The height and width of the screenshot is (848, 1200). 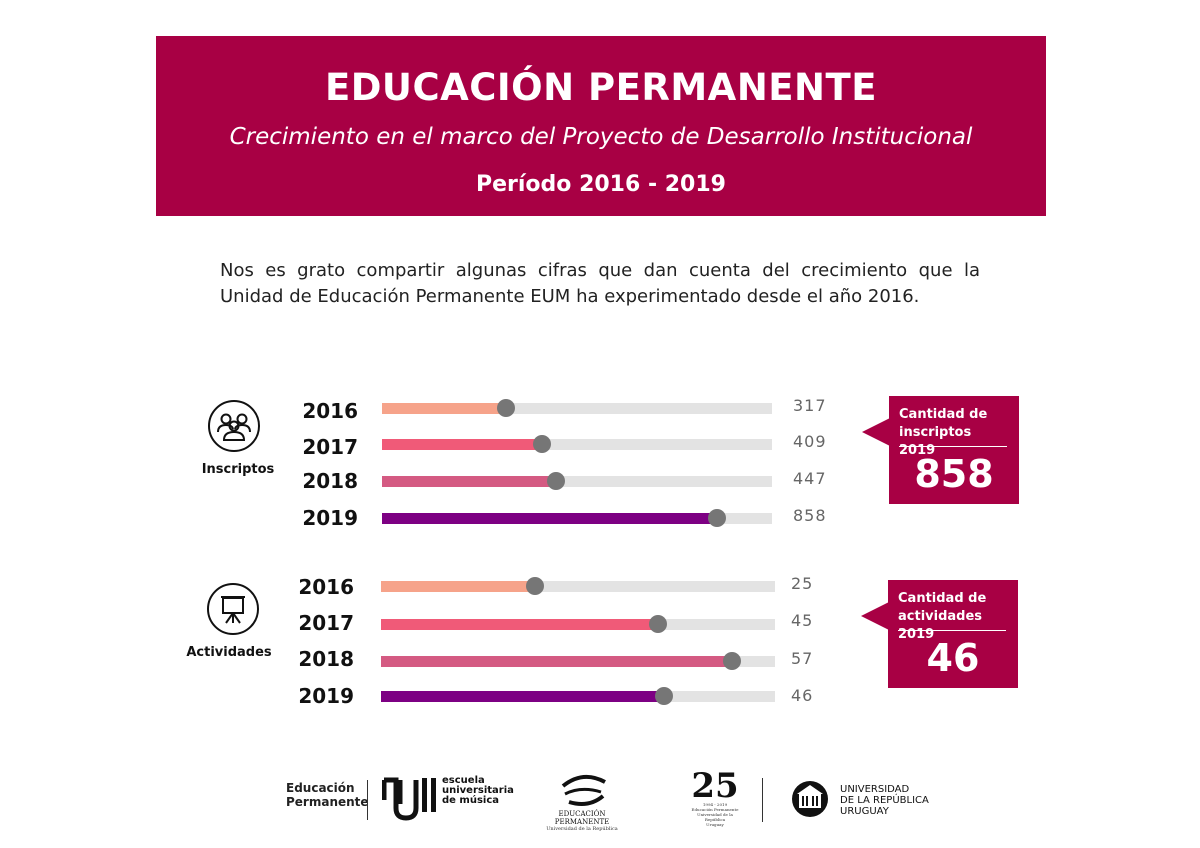 I want to click on wordmark-line: escuela, so click(x=463, y=780).